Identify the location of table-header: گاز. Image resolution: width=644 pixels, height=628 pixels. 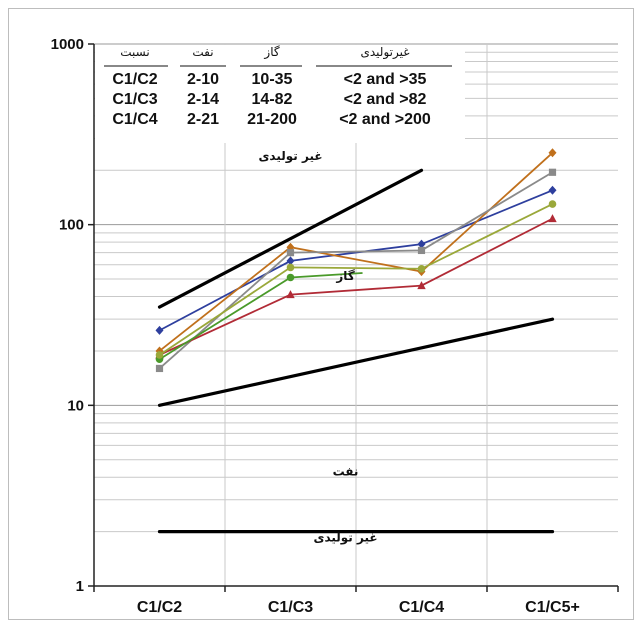
(271, 52).